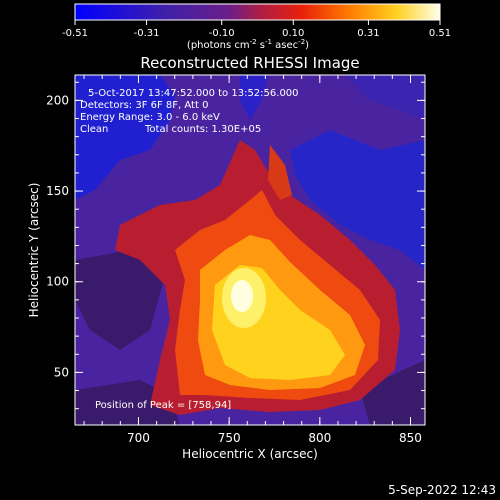 The width and height of the screenshot is (500, 500). What do you see at coordinates (163, 405) in the screenshot?
I see `annotation-peak: Position of Peak = [758,94]` at bounding box center [163, 405].